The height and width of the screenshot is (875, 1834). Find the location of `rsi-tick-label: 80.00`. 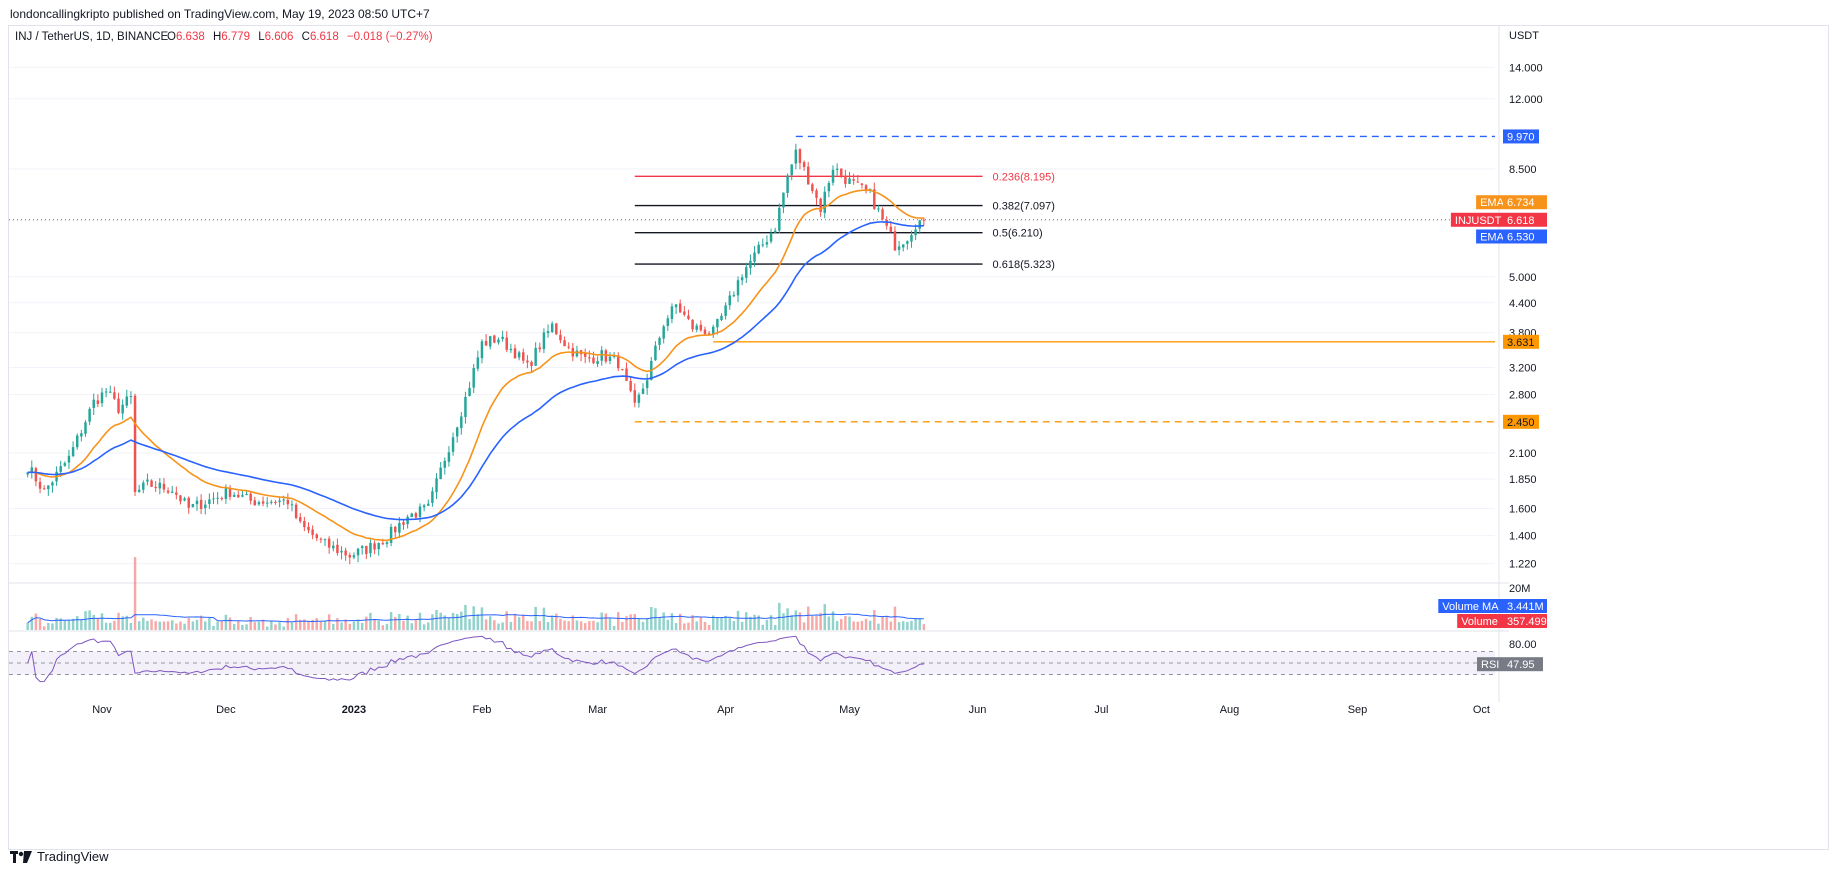

rsi-tick-label: 80.00 is located at coordinates (1523, 645).